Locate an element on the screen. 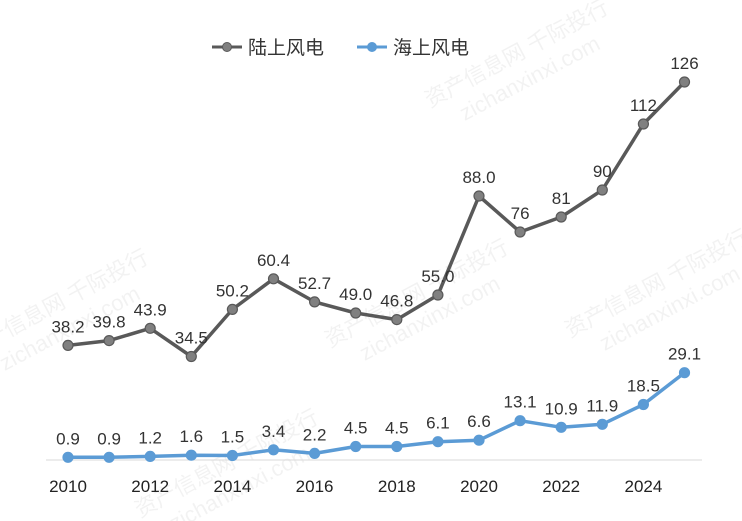 This screenshot has width=742, height=521. data-label: 38.2 is located at coordinates (67, 326).